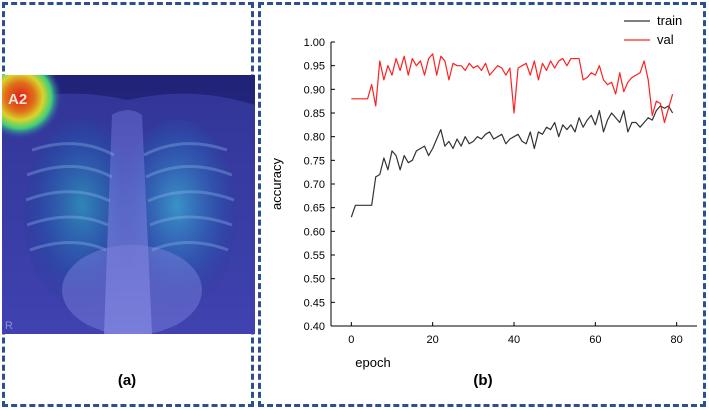 The image size is (709, 410). Describe the element at coordinates (17, 99) in the screenshot. I see `heatmap-marker-label: A2` at that location.